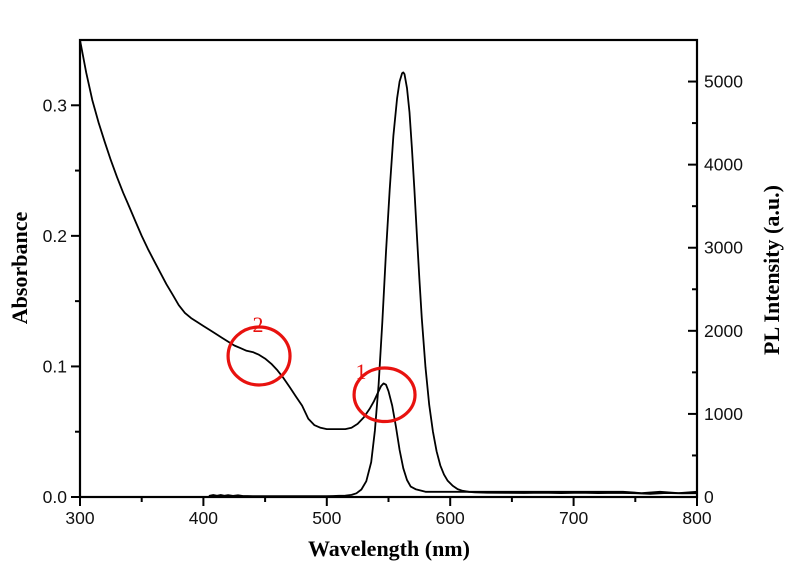  Describe the element at coordinates (326, 518) in the screenshot. I see `x-axis-tick-label: 500` at that location.